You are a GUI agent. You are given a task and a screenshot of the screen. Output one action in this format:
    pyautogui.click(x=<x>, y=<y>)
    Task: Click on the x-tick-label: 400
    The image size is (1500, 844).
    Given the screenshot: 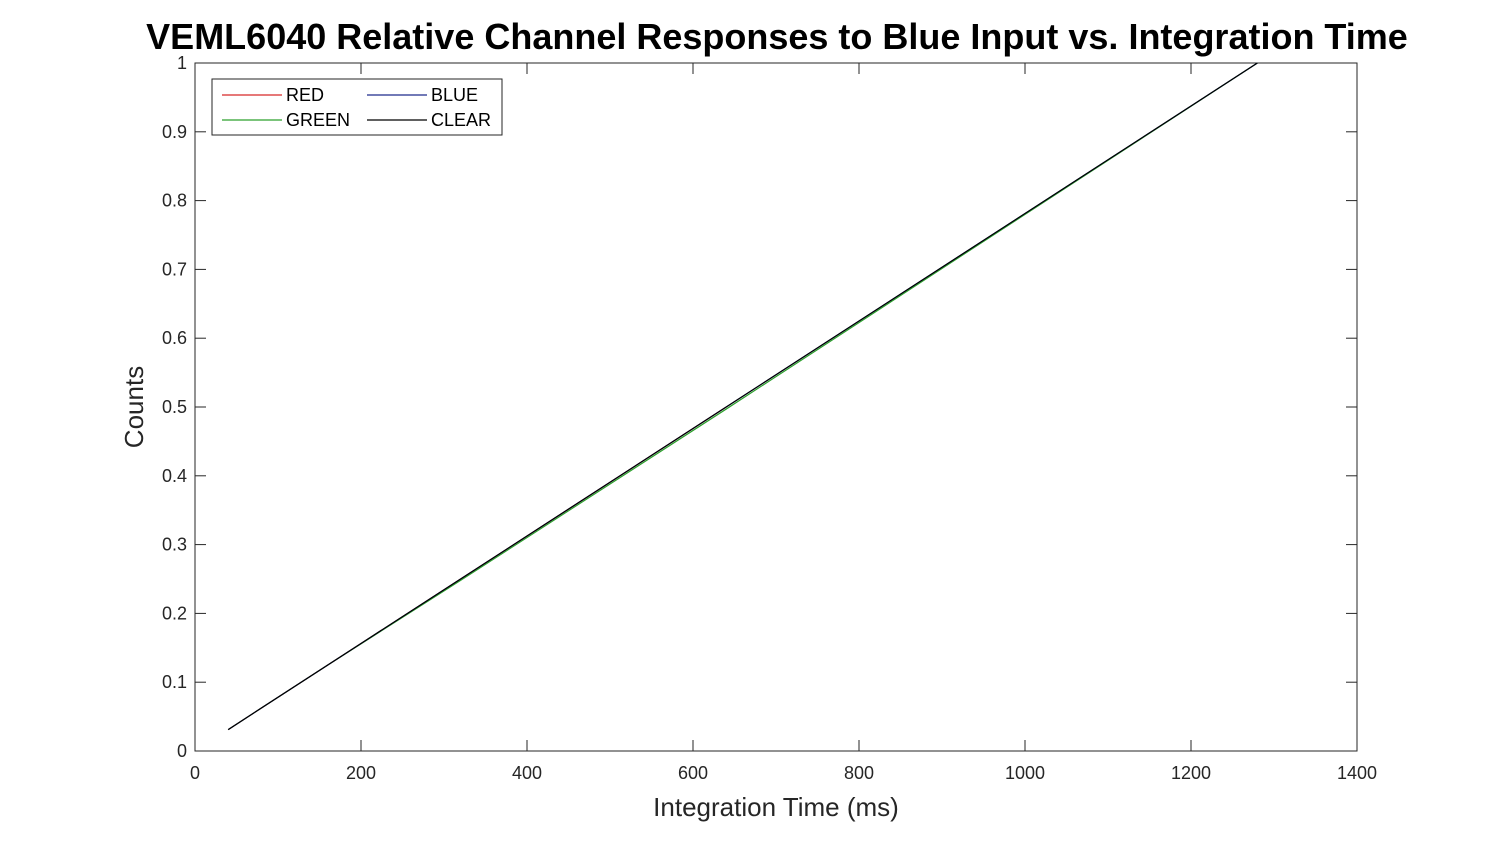 What is the action you would take?
    pyautogui.click(x=527, y=773)
    